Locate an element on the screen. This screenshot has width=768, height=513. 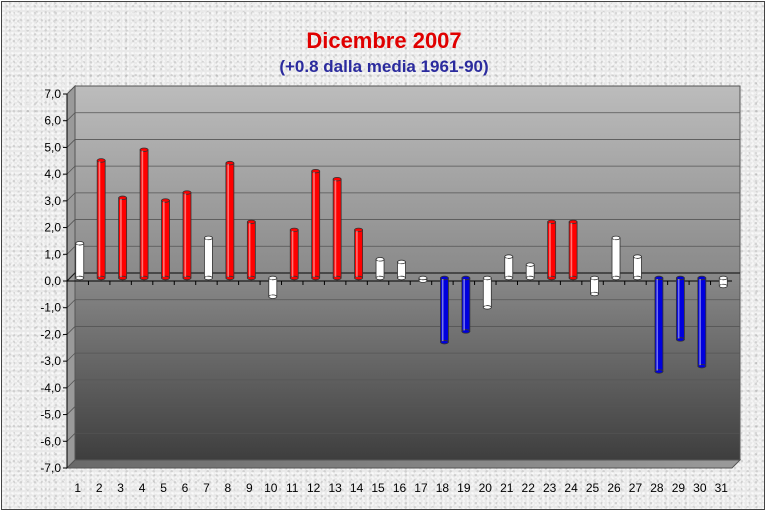
y-tick-label: 1,0 is located at coordinates (52, 254).